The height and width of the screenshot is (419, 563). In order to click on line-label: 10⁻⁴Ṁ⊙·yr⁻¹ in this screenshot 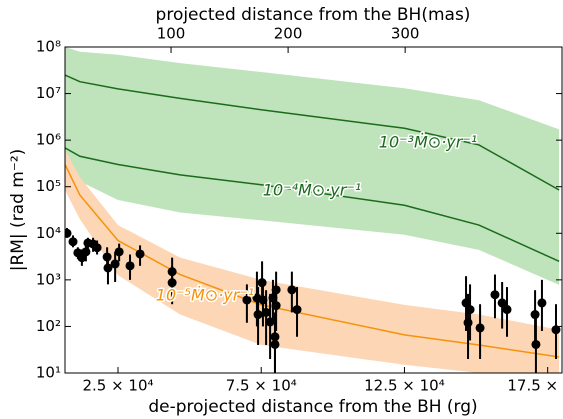, I will do `click(312, 190)`.